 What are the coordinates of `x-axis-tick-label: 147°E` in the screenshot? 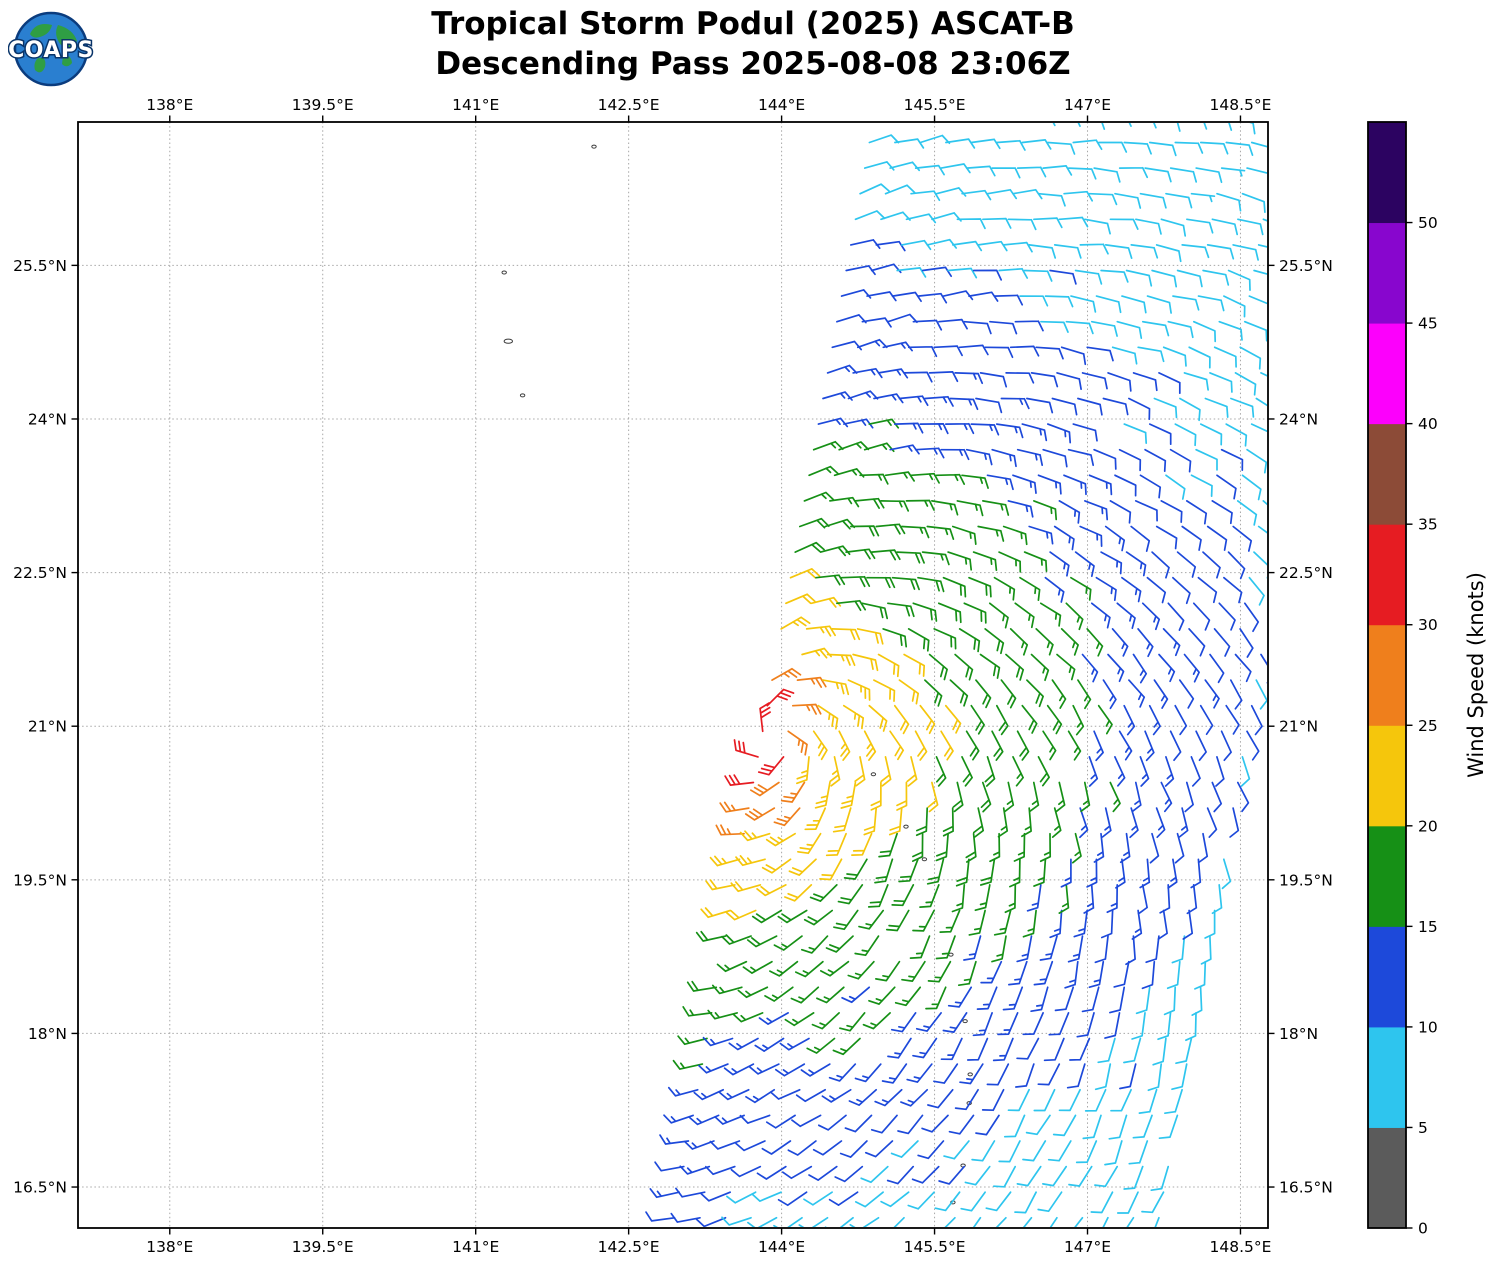 It's located at (1087, 105).